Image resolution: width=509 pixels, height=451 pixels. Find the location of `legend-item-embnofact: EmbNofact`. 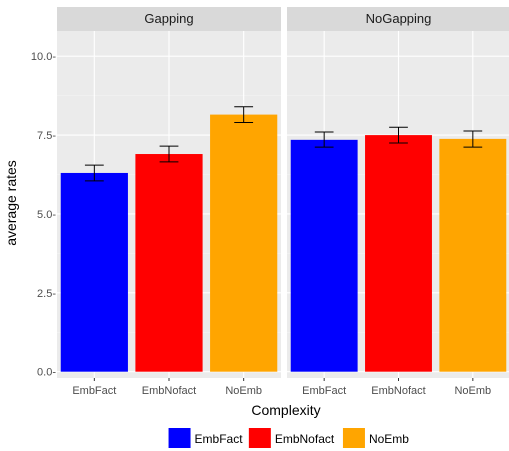

legend-item-embnofact: EmbNofact is located at coordinates (291, 438).